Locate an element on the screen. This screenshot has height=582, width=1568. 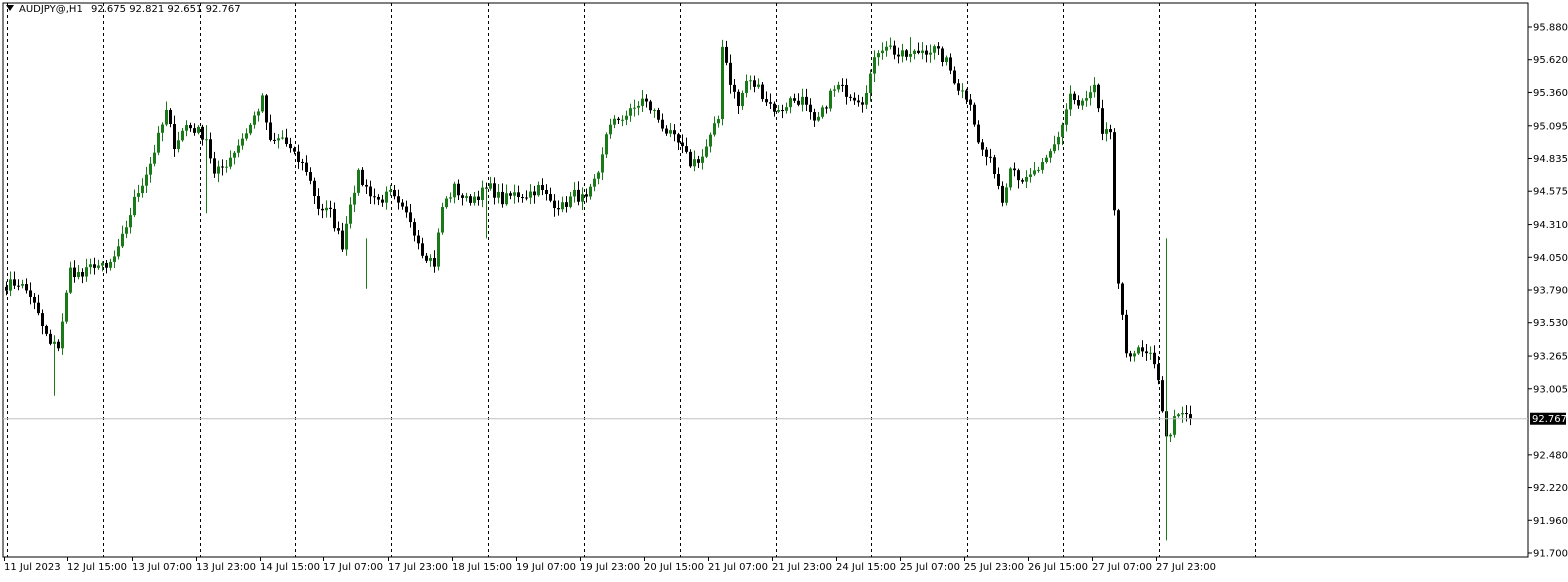
chevron-down-icon is located at coordinates (10, 8).